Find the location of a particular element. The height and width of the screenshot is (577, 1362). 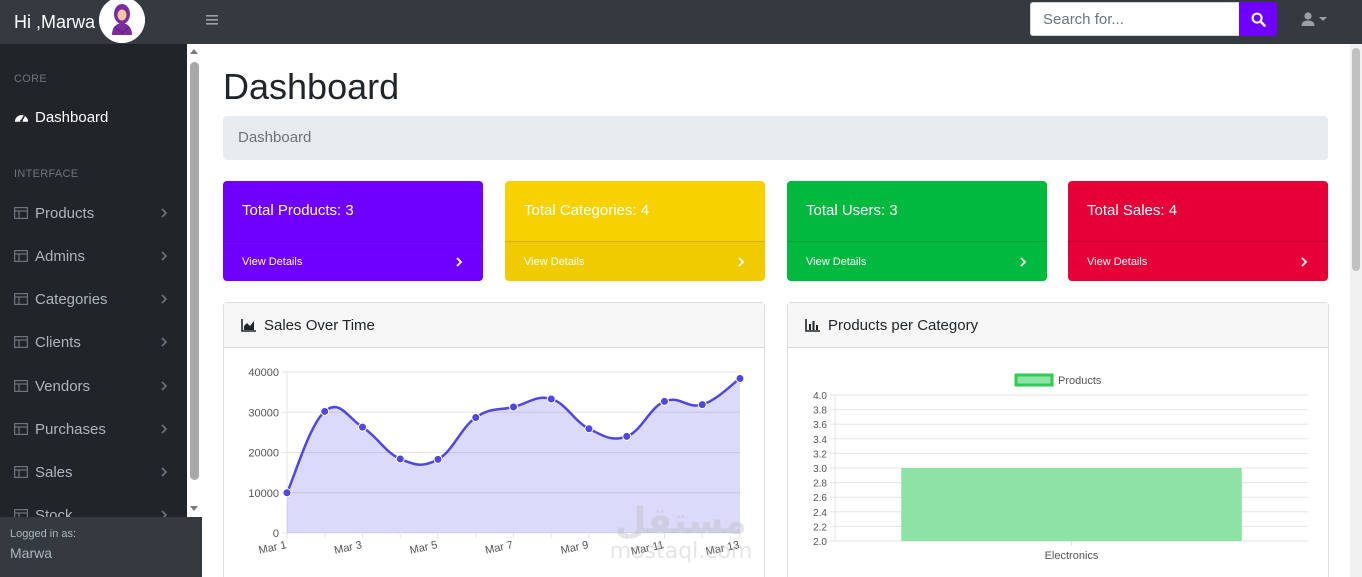

x-tick-label: Mar 13 is located at coordinates (723, 548).